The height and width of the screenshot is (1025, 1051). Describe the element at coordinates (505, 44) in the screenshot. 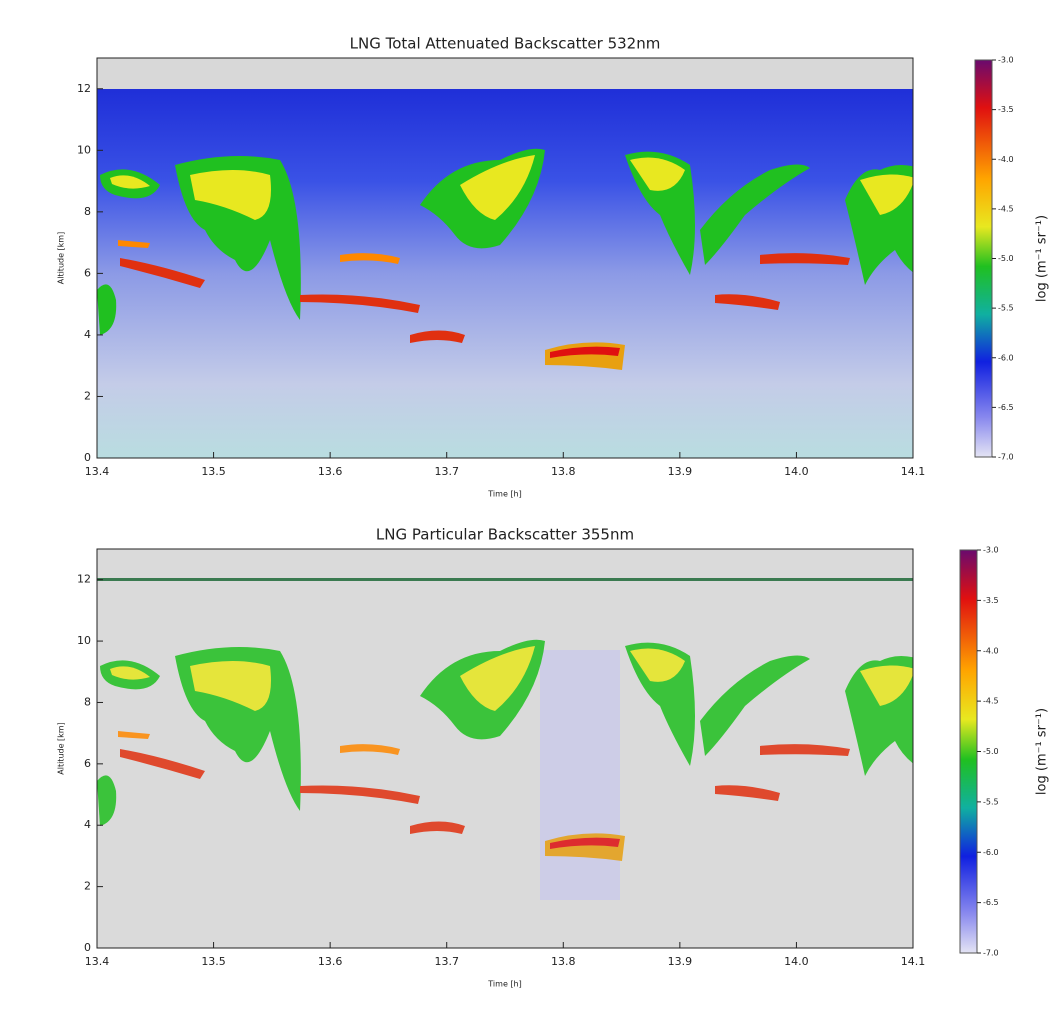

I see `chart-title: LNG Total Attenuated Backscatter 532nm` at that location.